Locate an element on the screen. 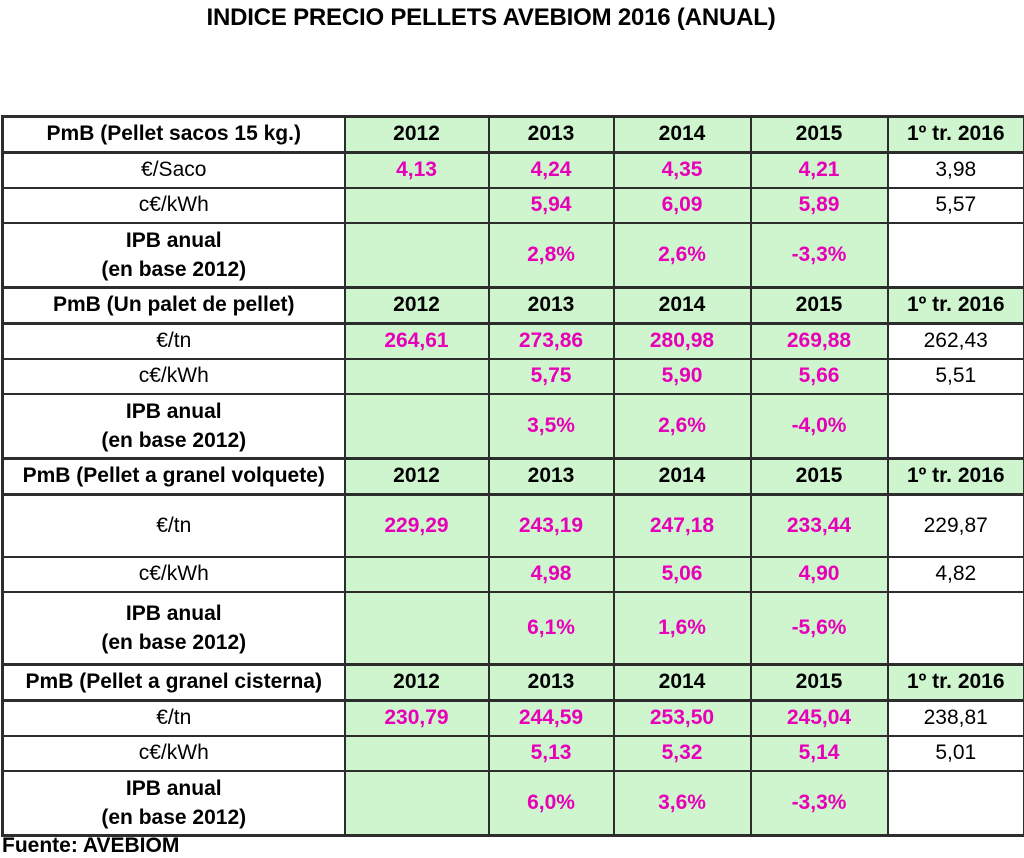  value-cell: 5,75 is located at coordinates (551, 376).